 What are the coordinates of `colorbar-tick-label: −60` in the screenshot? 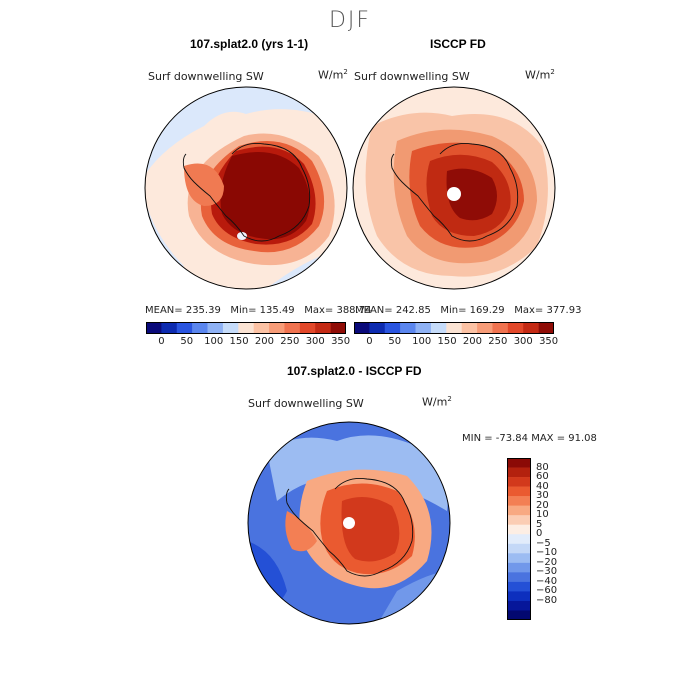 It's located at (547, 591).